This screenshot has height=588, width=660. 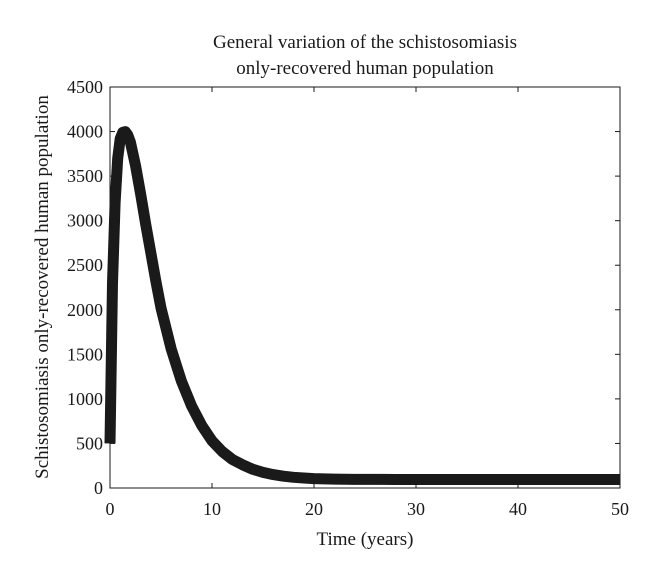 I want to click on x-tick-label: 50, so click(x=620, y=509).